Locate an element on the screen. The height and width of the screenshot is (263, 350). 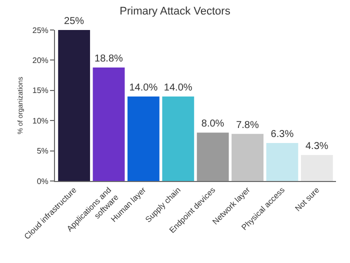
y-tick-label: 0% is located at coordinates (42, 181).